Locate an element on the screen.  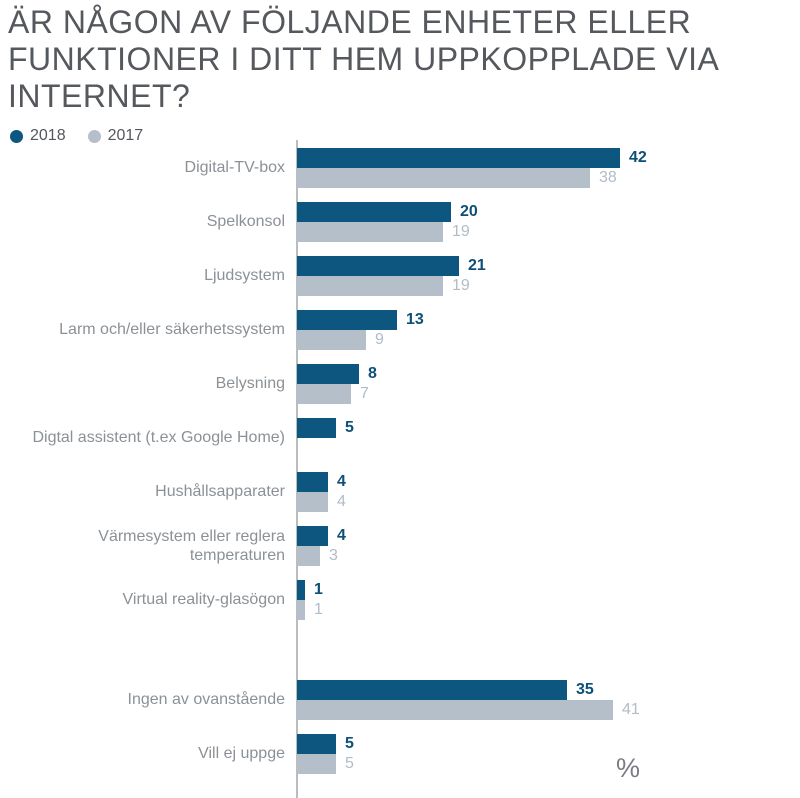
chart-legend: 2018 2017 is located at coordinates (76, 136).